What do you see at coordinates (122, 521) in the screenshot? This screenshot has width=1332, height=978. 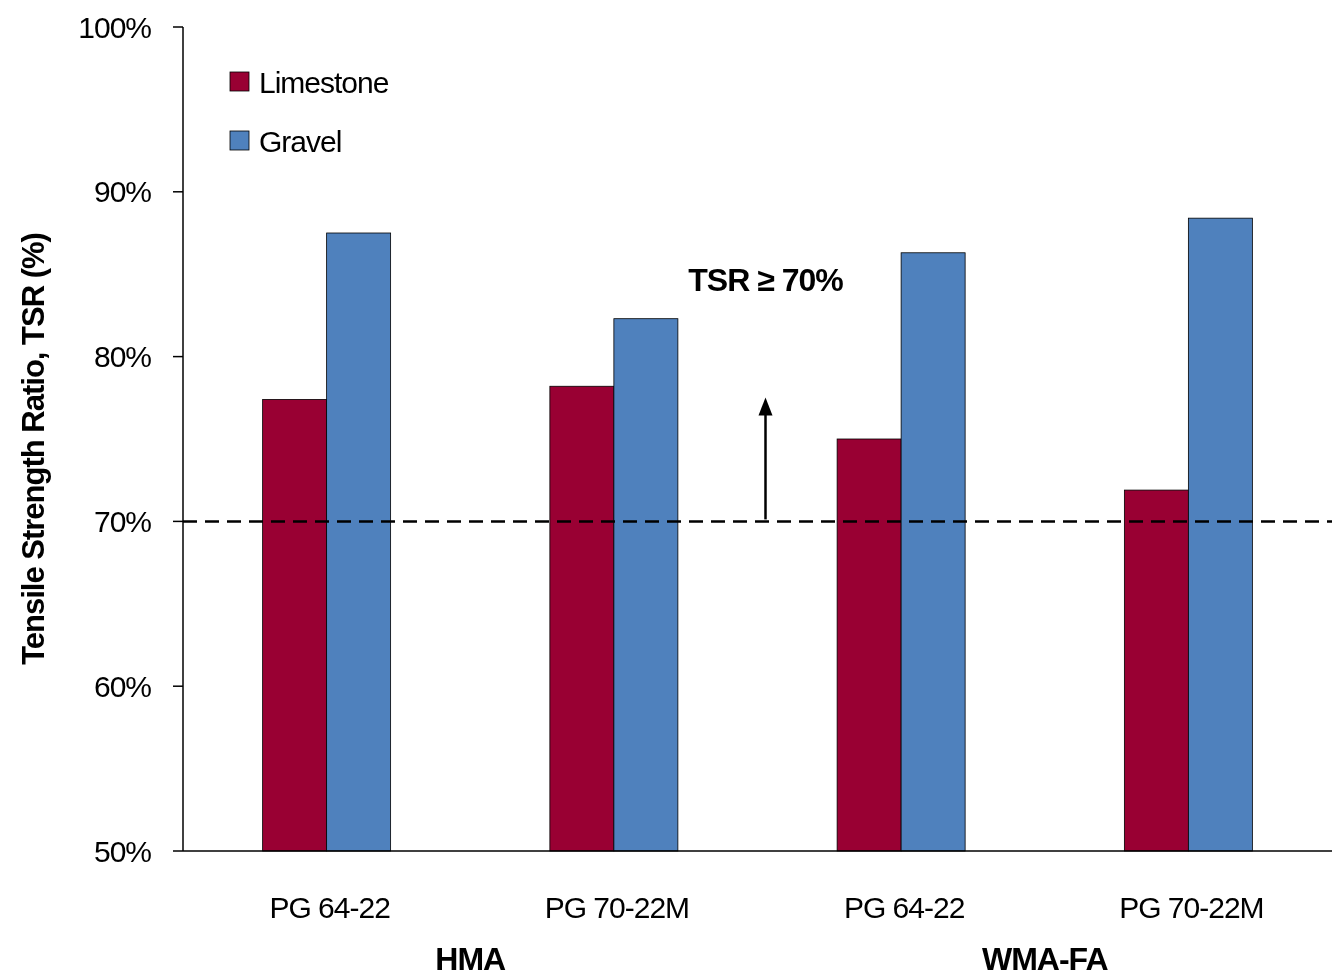 I see `y-tick-label: 70%` at bounding box center [122, 521].